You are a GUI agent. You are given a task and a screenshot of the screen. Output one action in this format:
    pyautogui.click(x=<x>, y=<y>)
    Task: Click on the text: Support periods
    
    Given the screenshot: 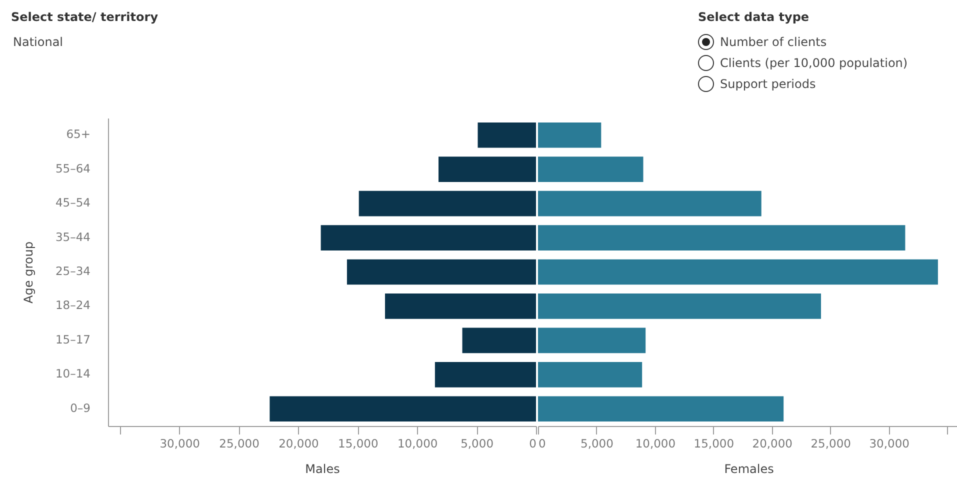 What is the action you would take?
    pyautogui.click(x=768, y=84)
    